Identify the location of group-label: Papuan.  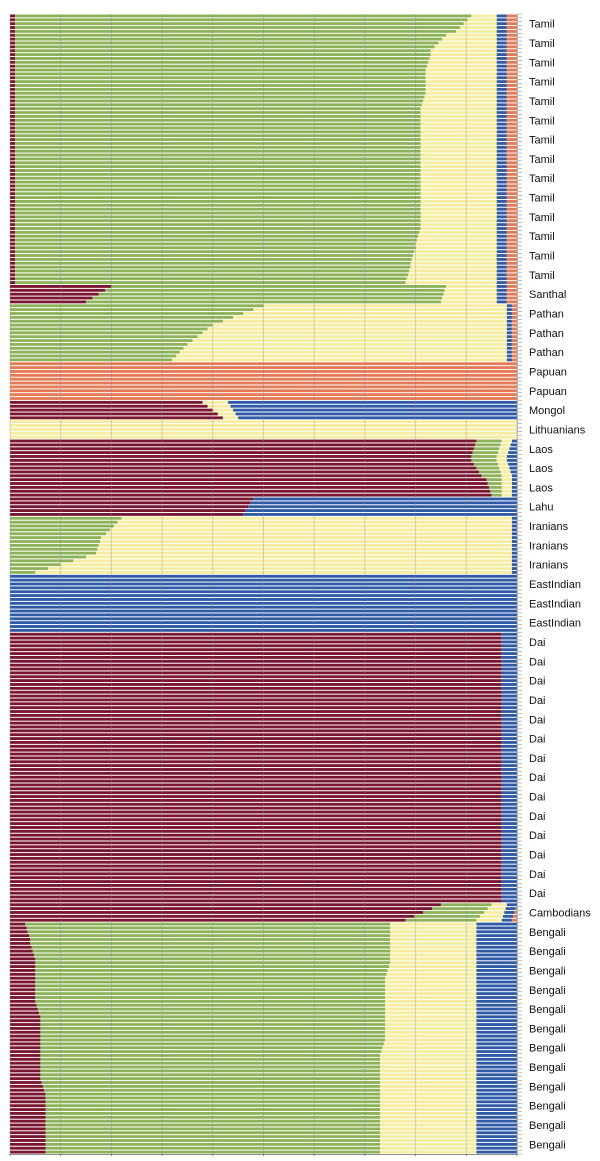
(548, 372).